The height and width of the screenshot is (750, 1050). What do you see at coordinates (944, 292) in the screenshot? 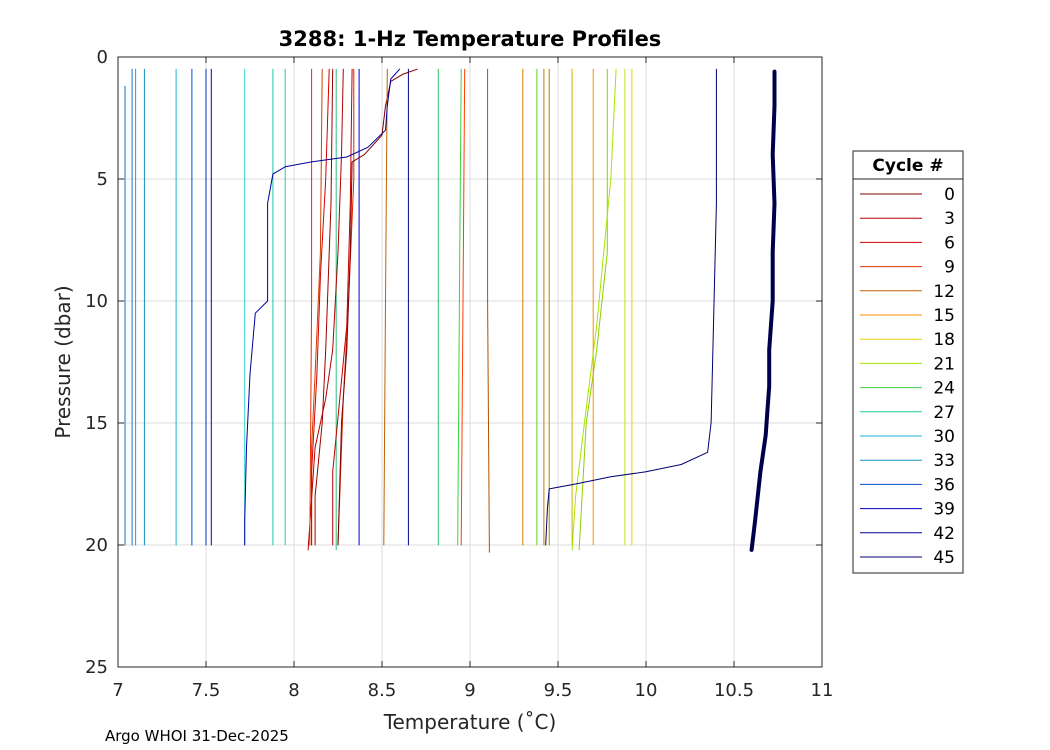
I see `legend-label: 12` at bounding box center [944, 292].